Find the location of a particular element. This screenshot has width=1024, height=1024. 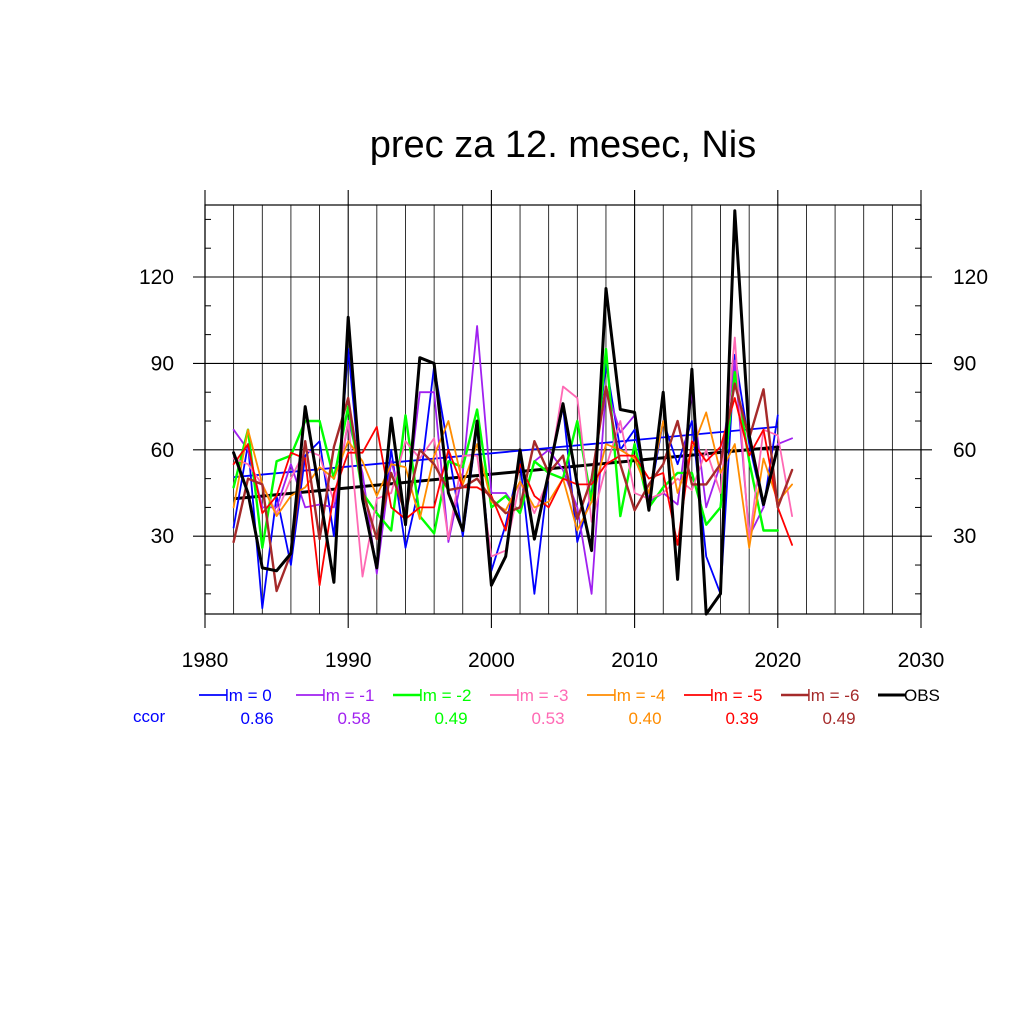

legend-ccor-value: 0.58 is located at coordinates (353, 718).